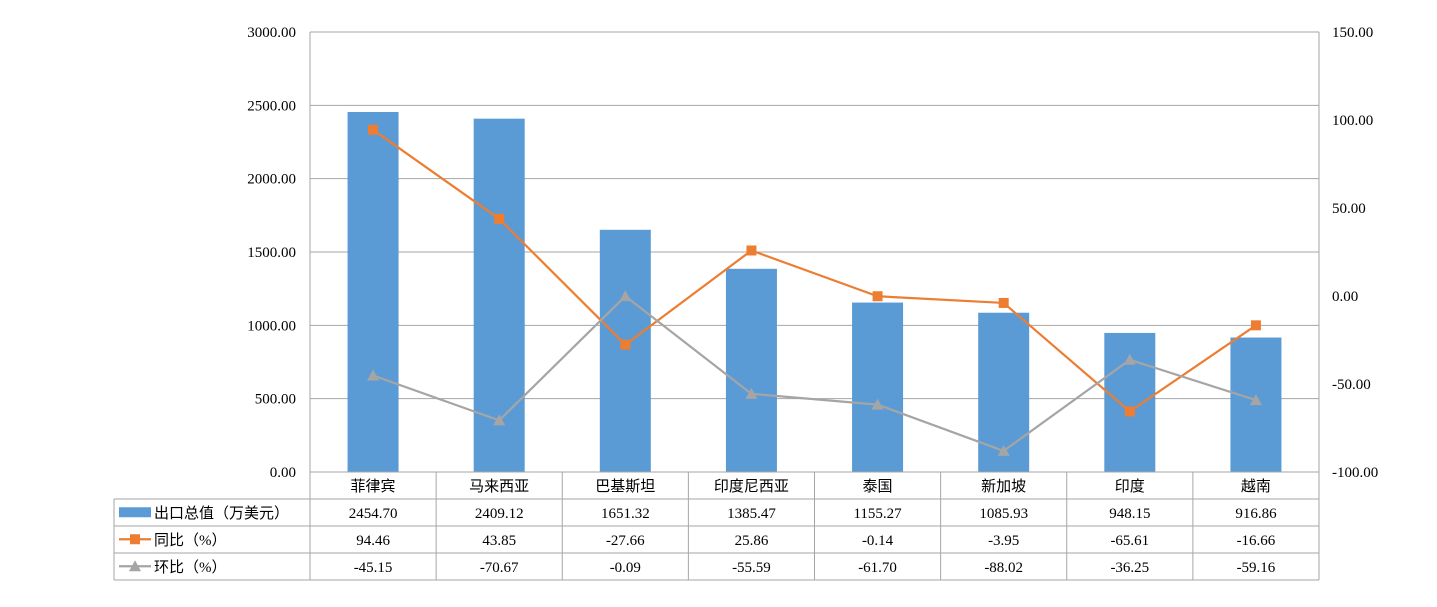 This screenshot has height=607, width=1437. What do you see at coordinates (1345, 297) in the screenshot?
I see `y-right-tick-label: 0.00` at bounding box center [1345, 297].